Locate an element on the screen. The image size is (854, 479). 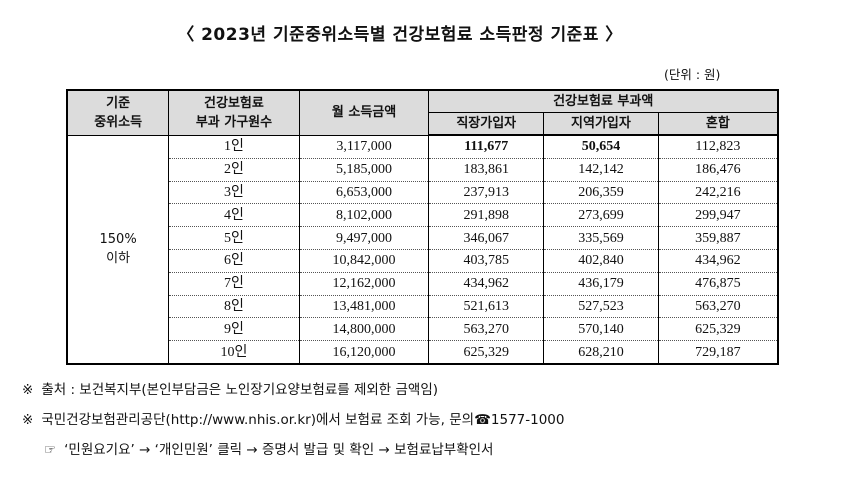
cell-regional: 527,523 is located at coordinates (601, 307).